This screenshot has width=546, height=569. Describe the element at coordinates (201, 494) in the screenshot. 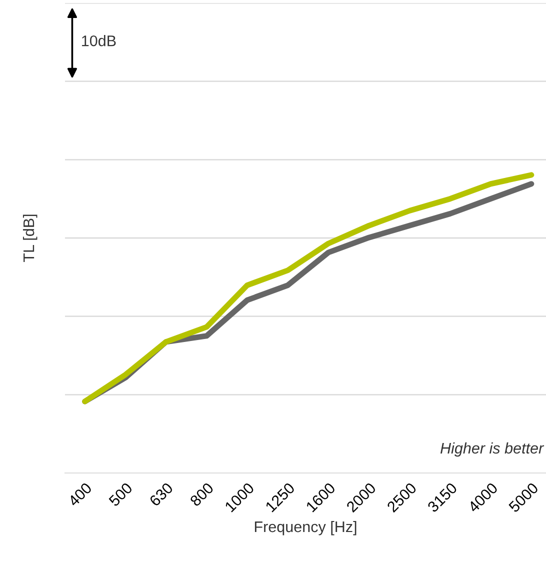

I see `x-tick-label: 800` at that location.